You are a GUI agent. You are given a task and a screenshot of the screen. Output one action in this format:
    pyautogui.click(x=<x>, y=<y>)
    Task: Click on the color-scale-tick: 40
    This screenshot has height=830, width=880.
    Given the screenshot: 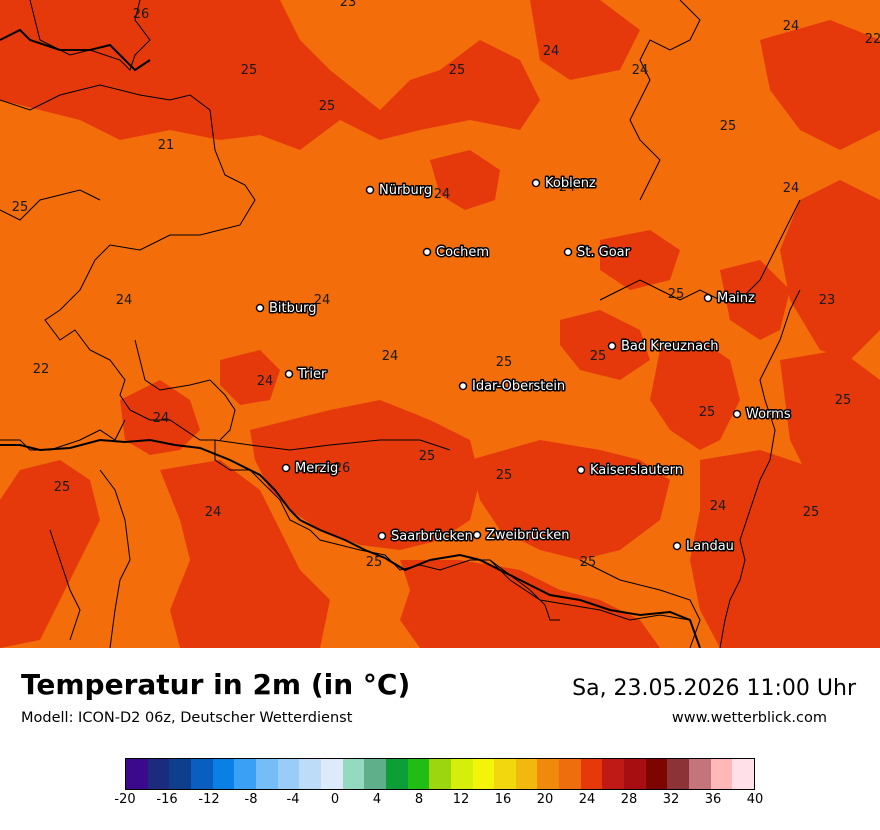 What is the action you would take?
    pyautogui.click(x=755, y=799)
    